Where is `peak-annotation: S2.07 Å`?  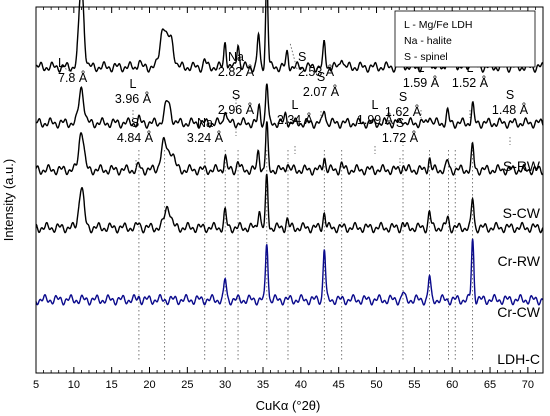
peak-annotation: S2.07 Å is located at coordinates (321, 94).